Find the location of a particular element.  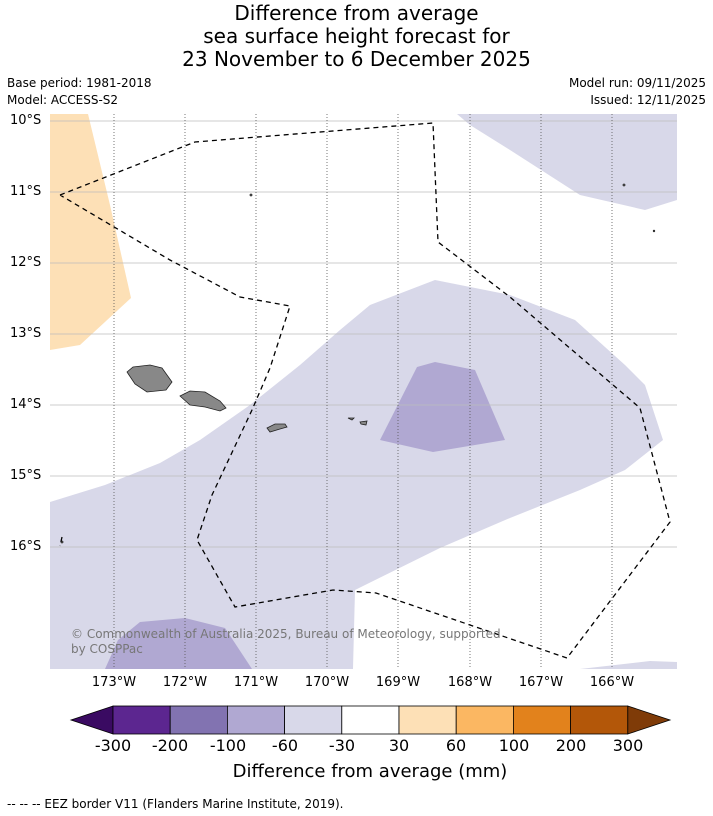

legend-under-arrow is located at coordinates (91, 720).